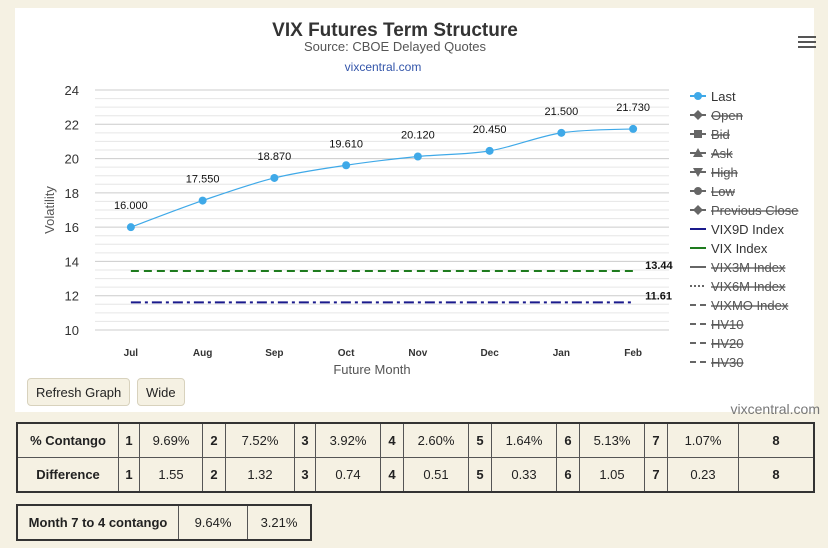 This screenshot has height=548, width=828. I want to click on y-tick-label: 20, so click(72, 159).